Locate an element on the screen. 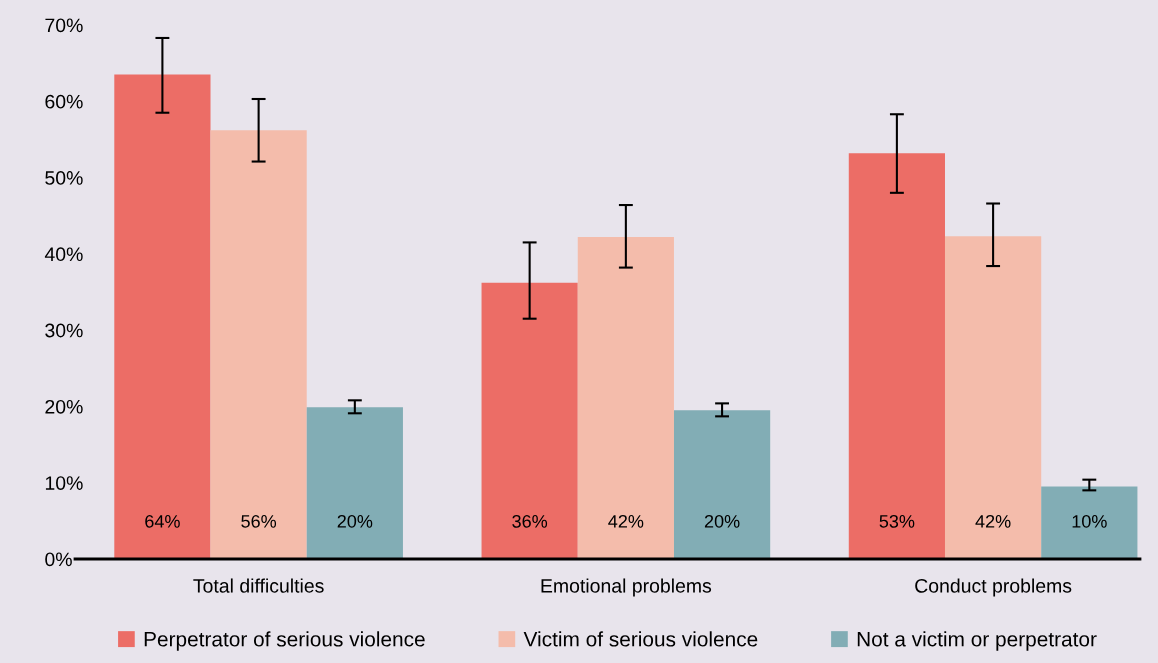 This screenshot has width=1158, height=663. y-tick-label: 0% is located at coordinates (58, 559).